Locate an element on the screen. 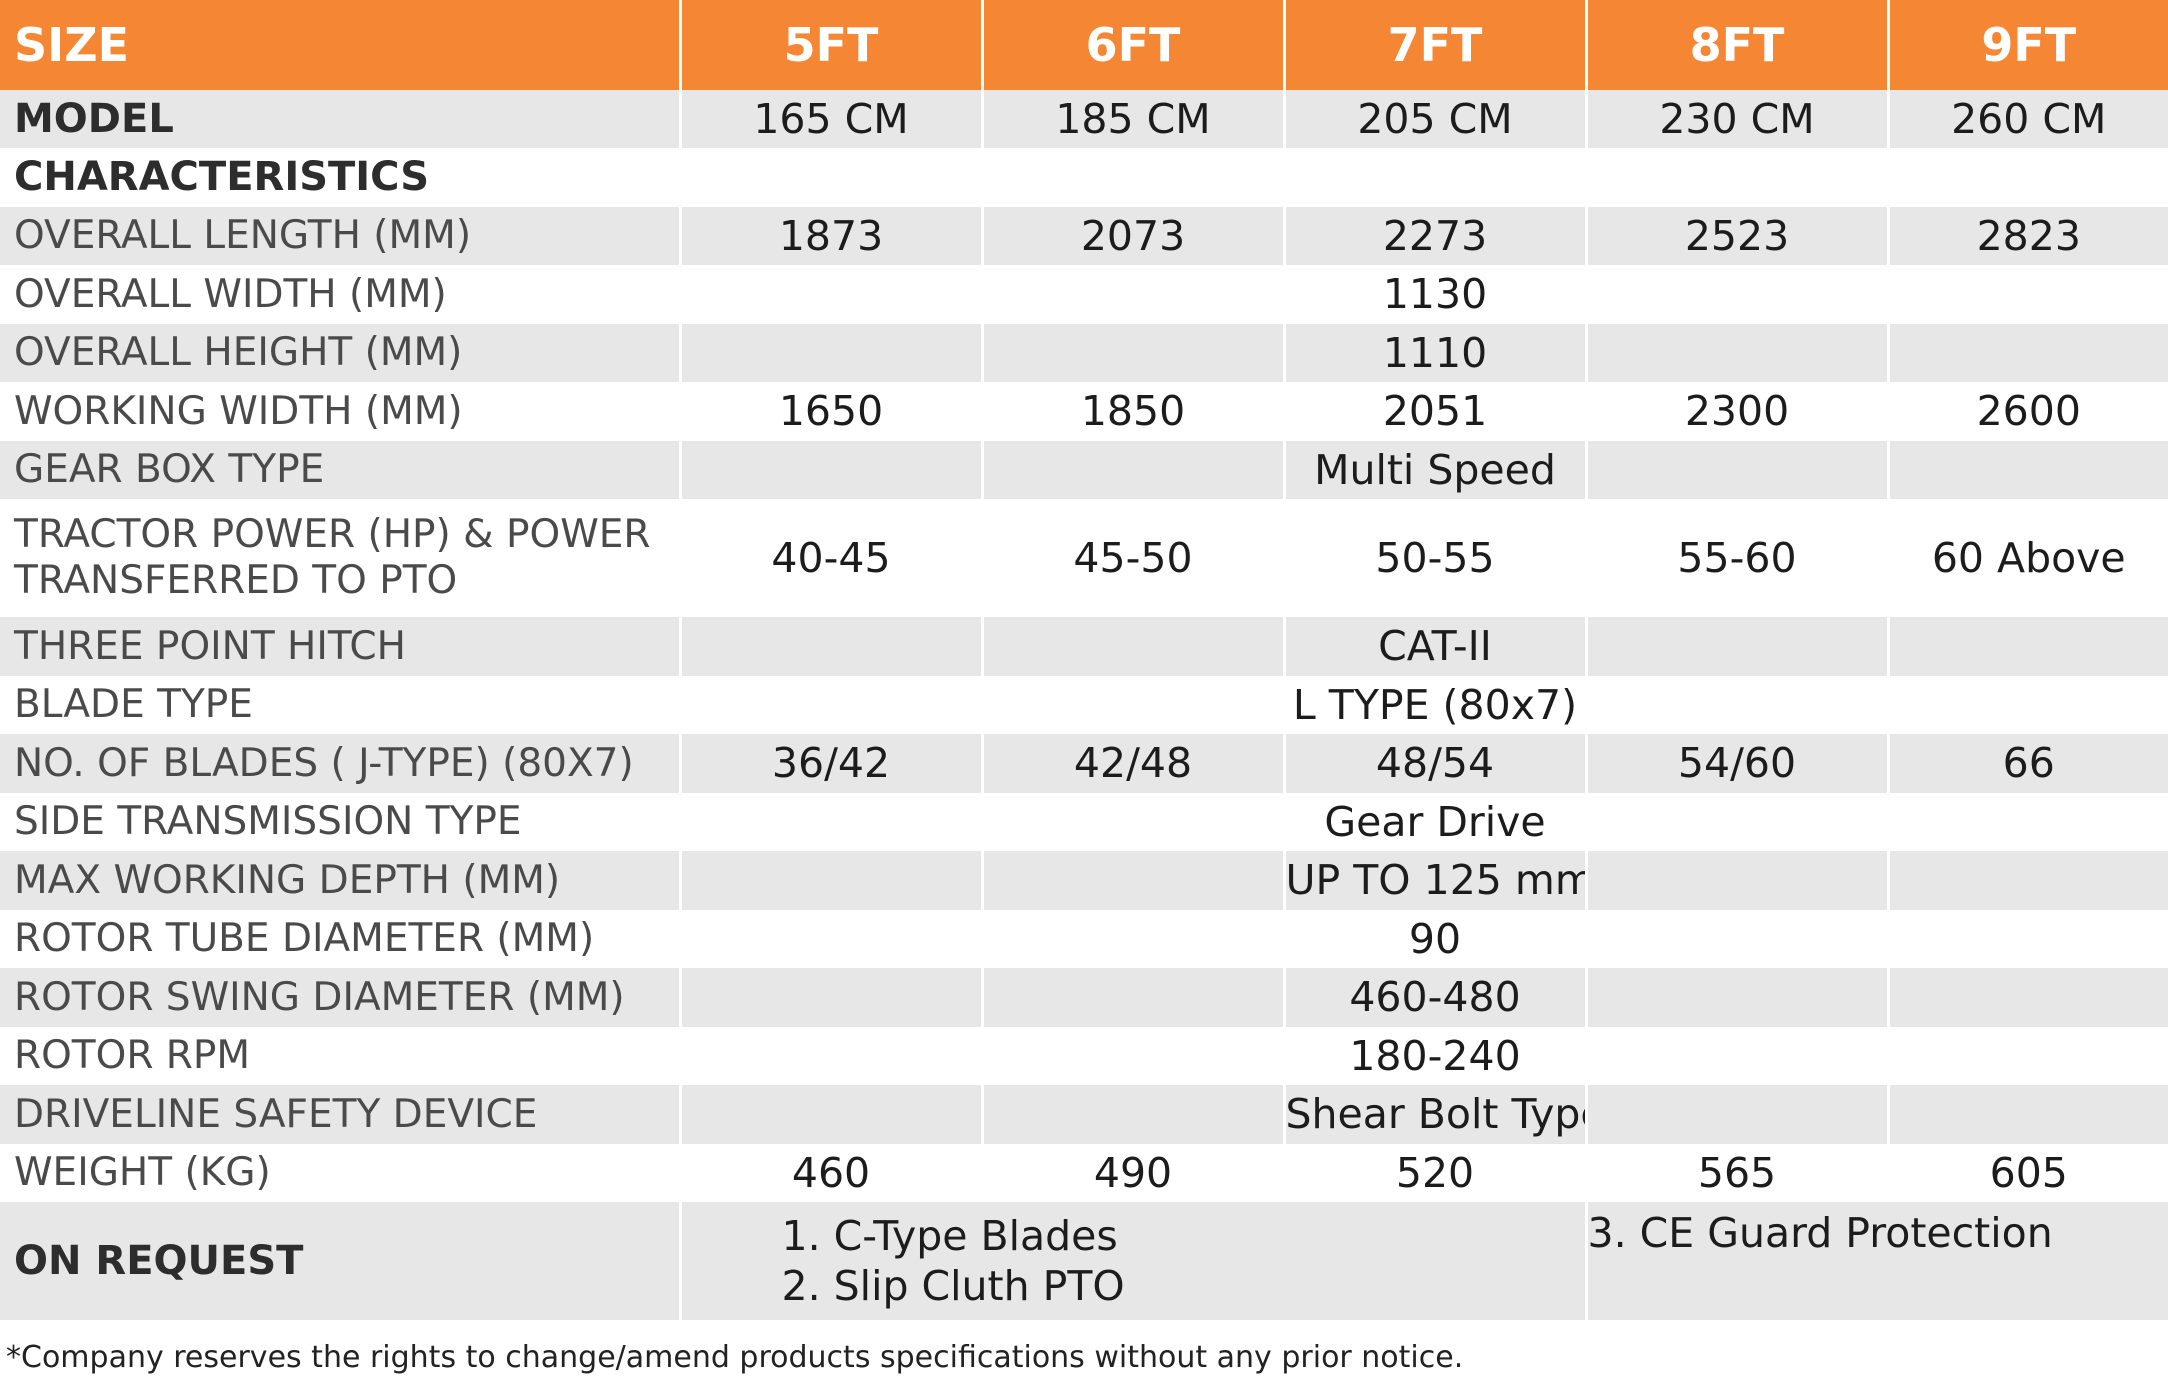  row-value: CAT-II is located at coordinates (1434, 646).